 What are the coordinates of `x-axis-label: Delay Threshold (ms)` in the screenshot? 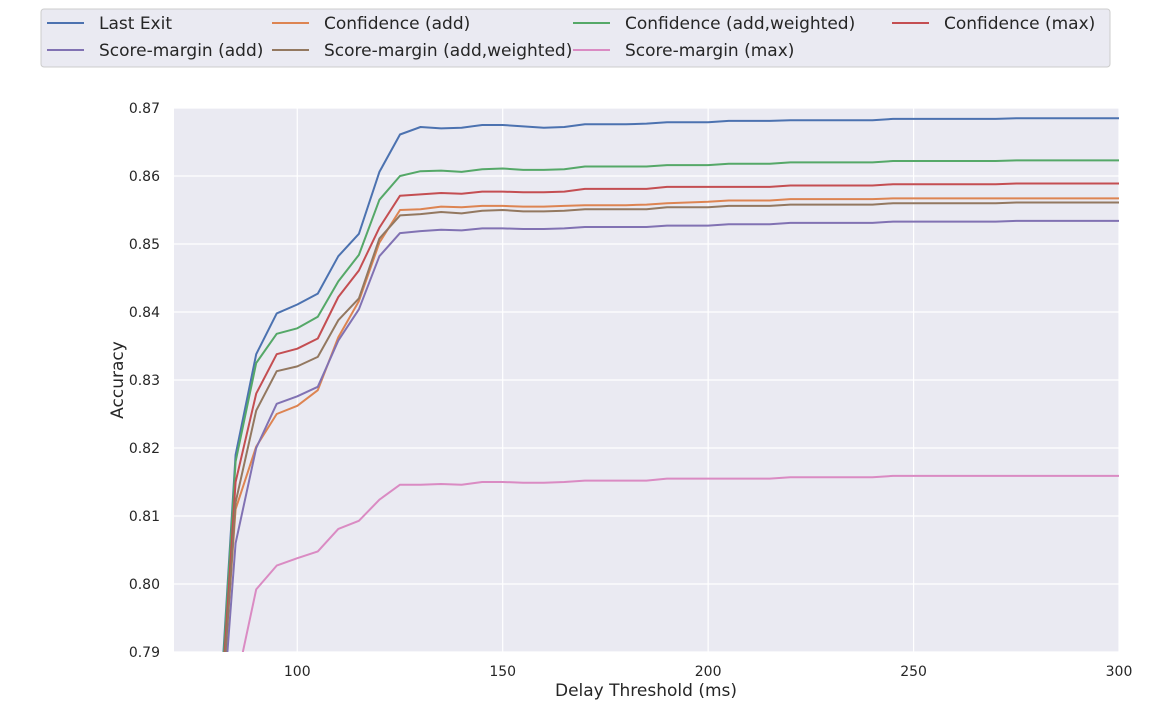 It's located at (646, 691).